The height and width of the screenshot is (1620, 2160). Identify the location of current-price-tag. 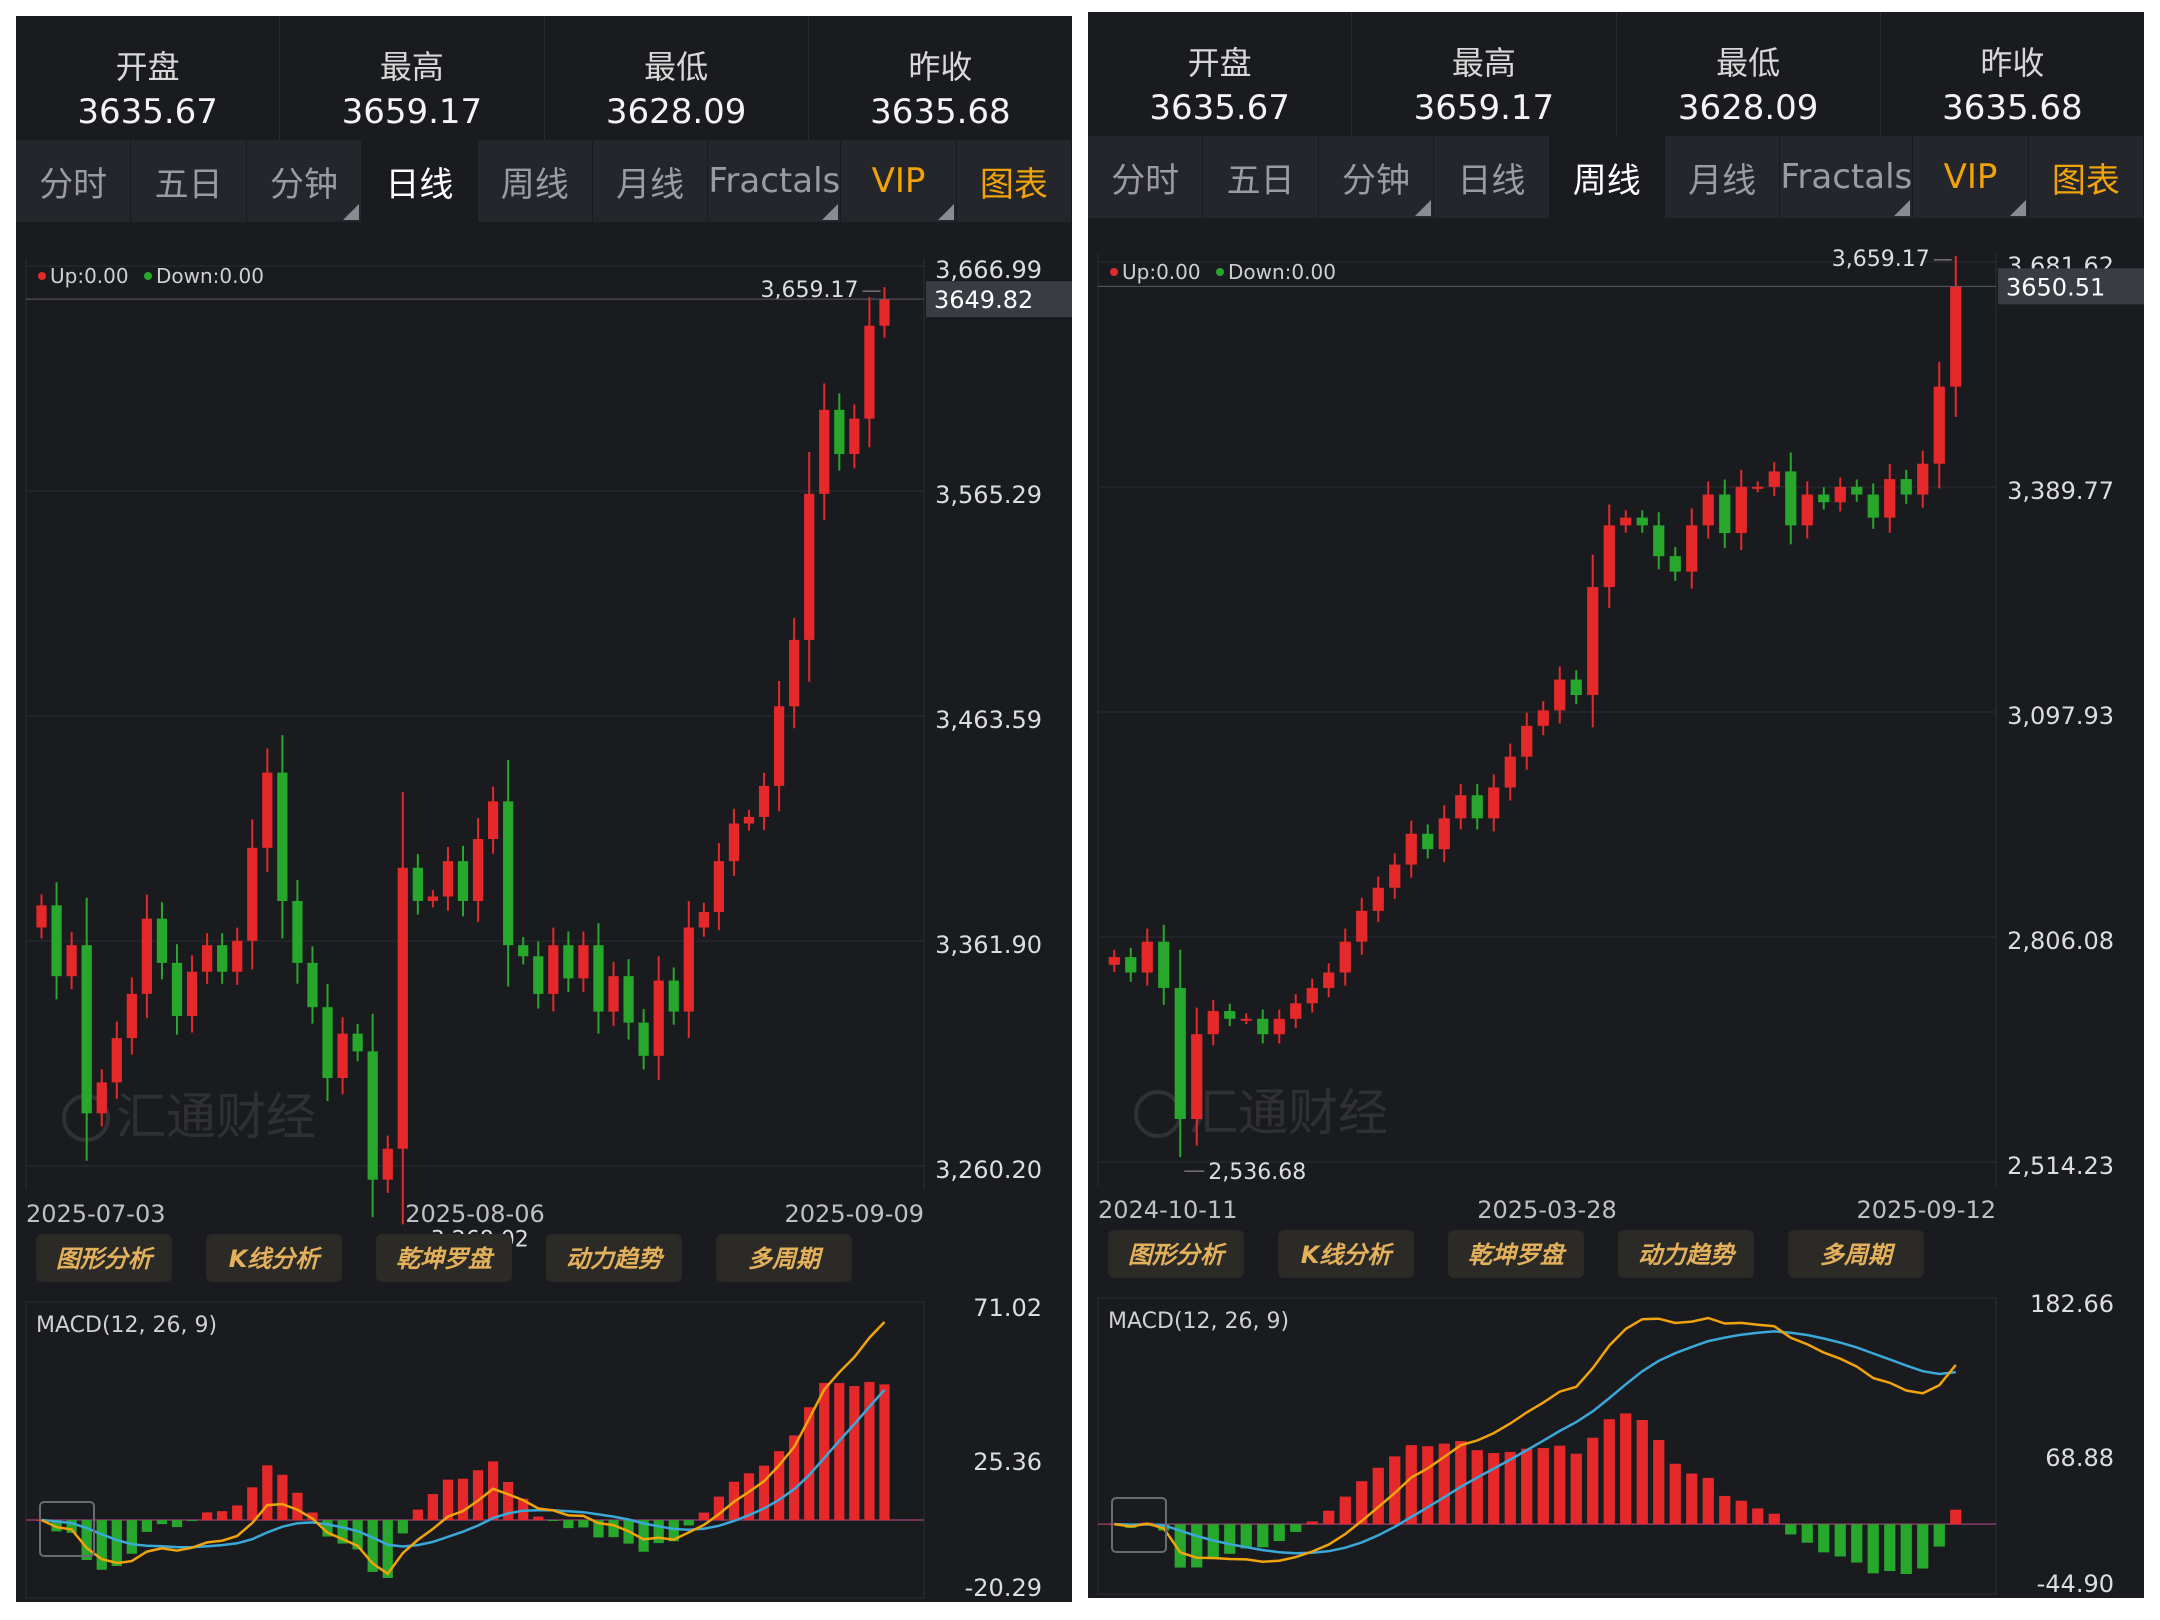
(2071, 286).